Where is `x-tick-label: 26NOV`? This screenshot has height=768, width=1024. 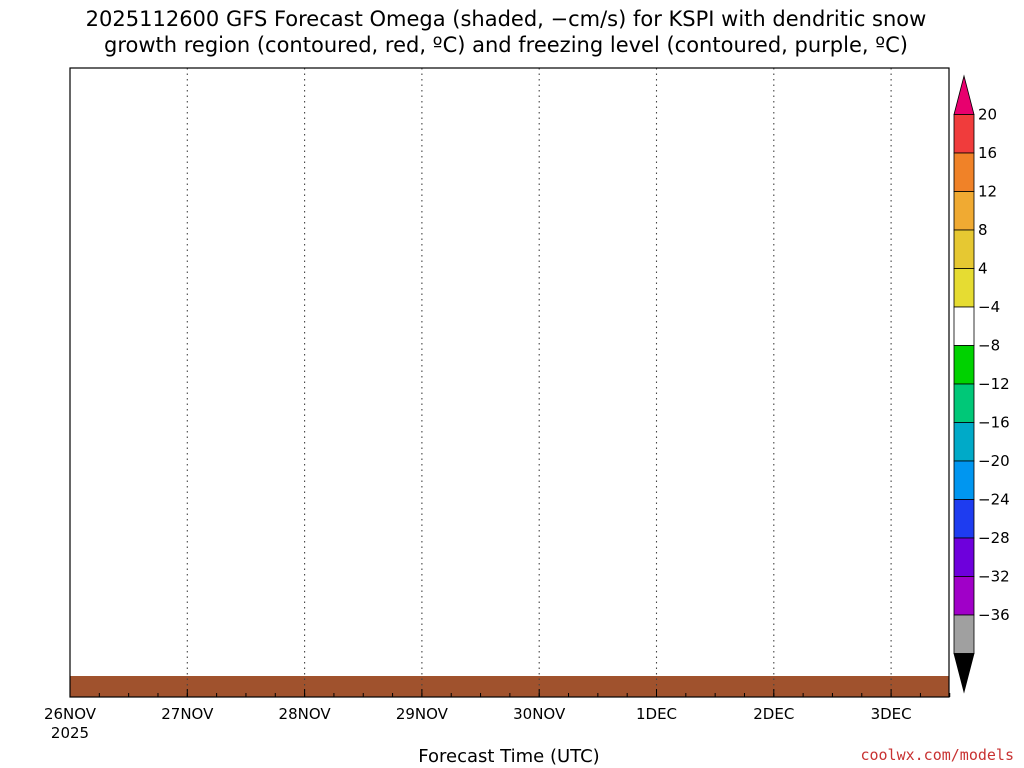 x-tick-label: 26NOV is located at coordinates (70, 714).